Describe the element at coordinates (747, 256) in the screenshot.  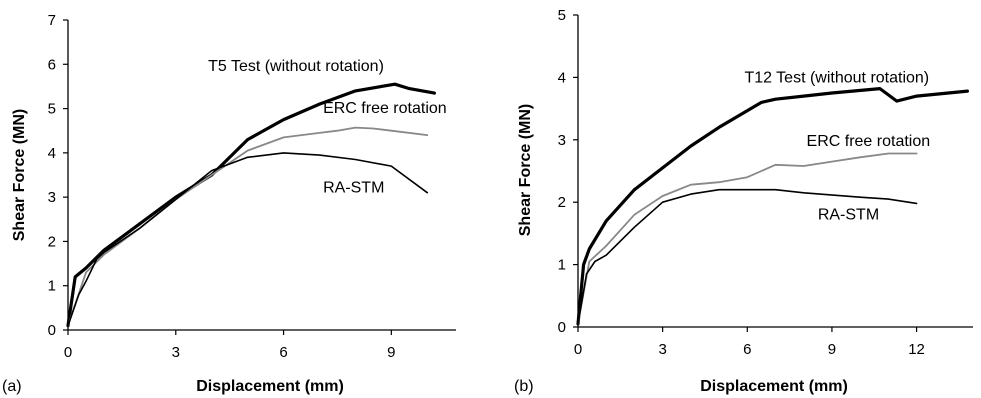
I see `series-line-ra-stm` at that location.